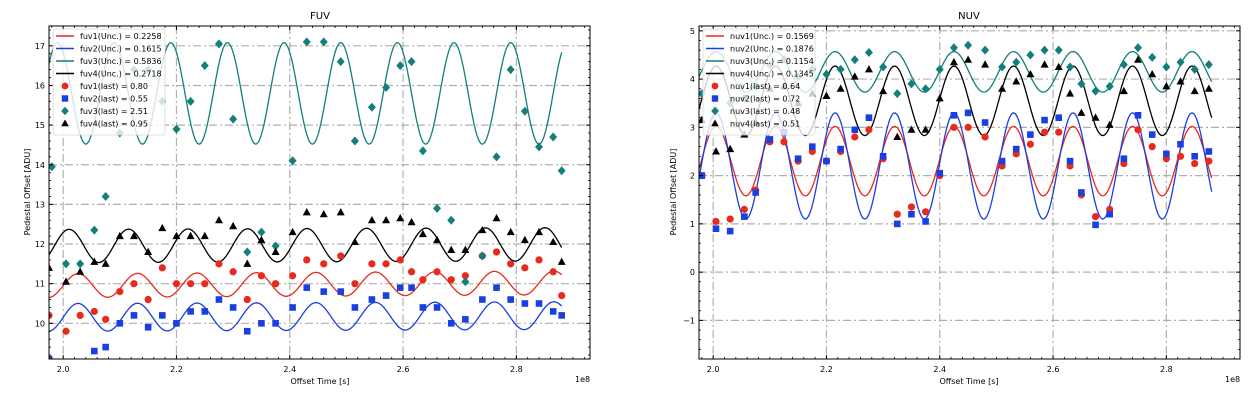  I want to click on fuv-y-tick-label: 16, so click(40, 85).